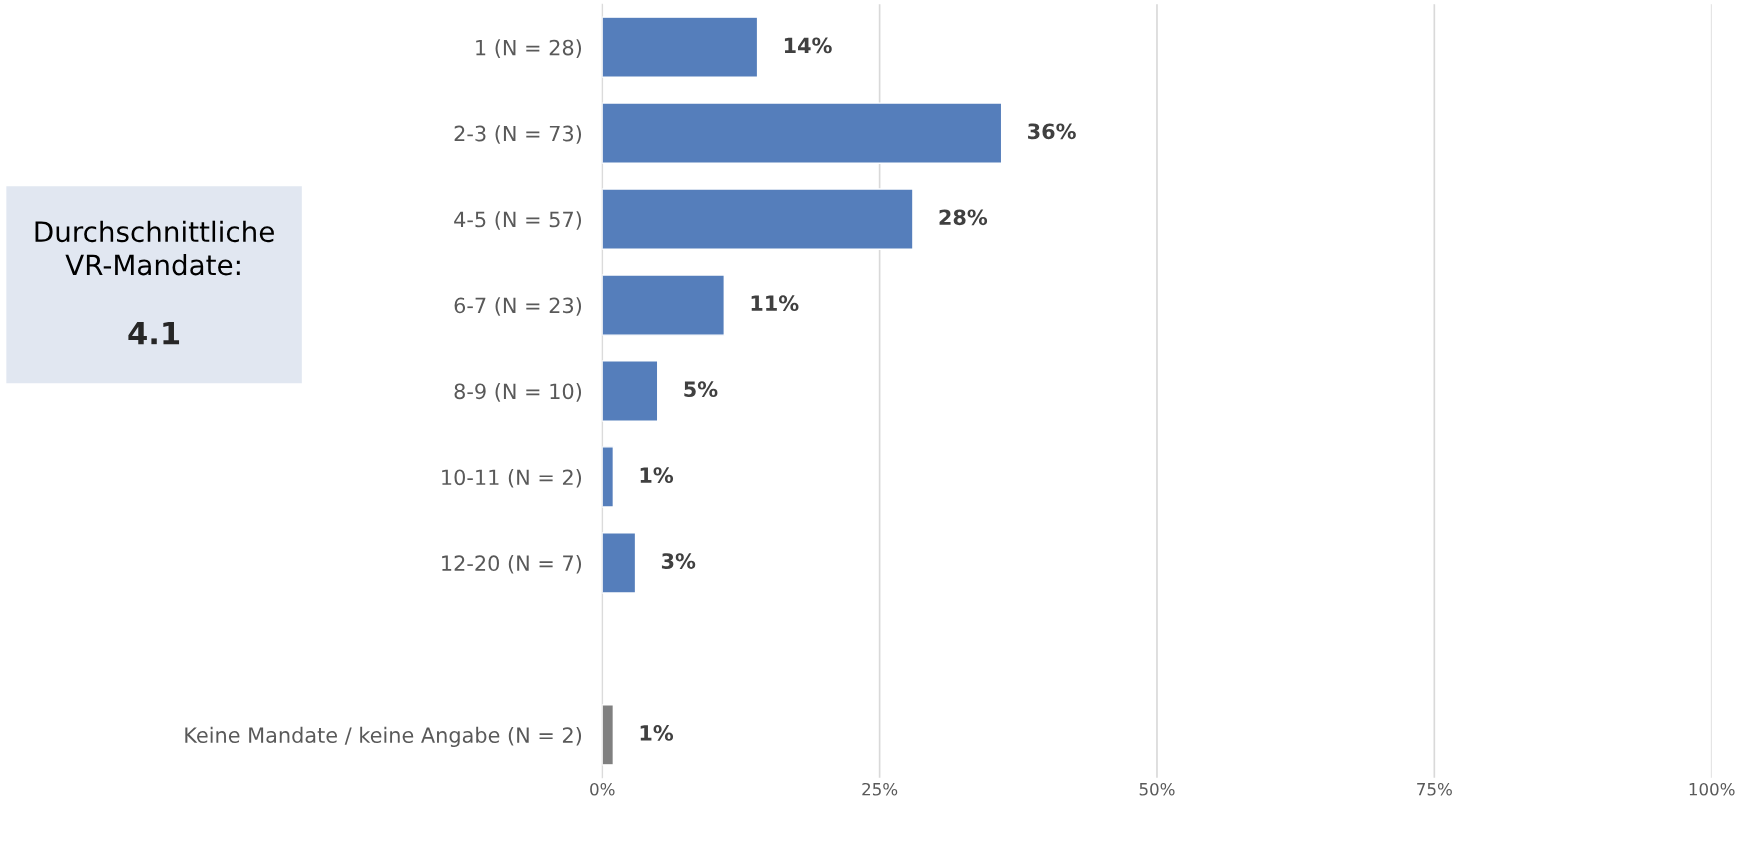 Image resolution: width=1761 pixels, height=850 pixels. Describe the element at coordinates (1434, 789) in the screenshot. I see `x-tick-label: 75%` at that location.